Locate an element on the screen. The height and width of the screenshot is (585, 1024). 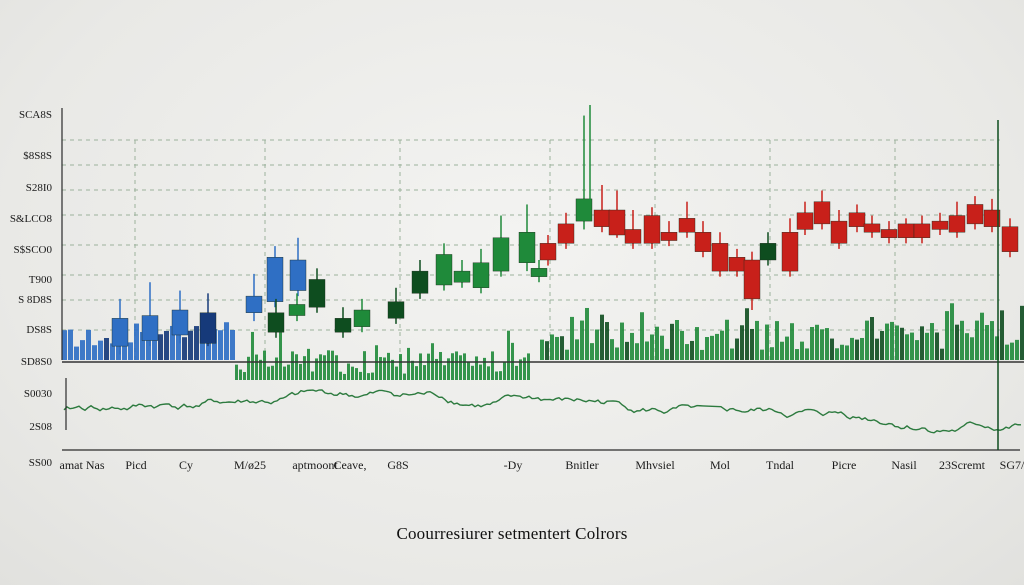
x-tick-label: Nasil is located at coordinates (904, 465).